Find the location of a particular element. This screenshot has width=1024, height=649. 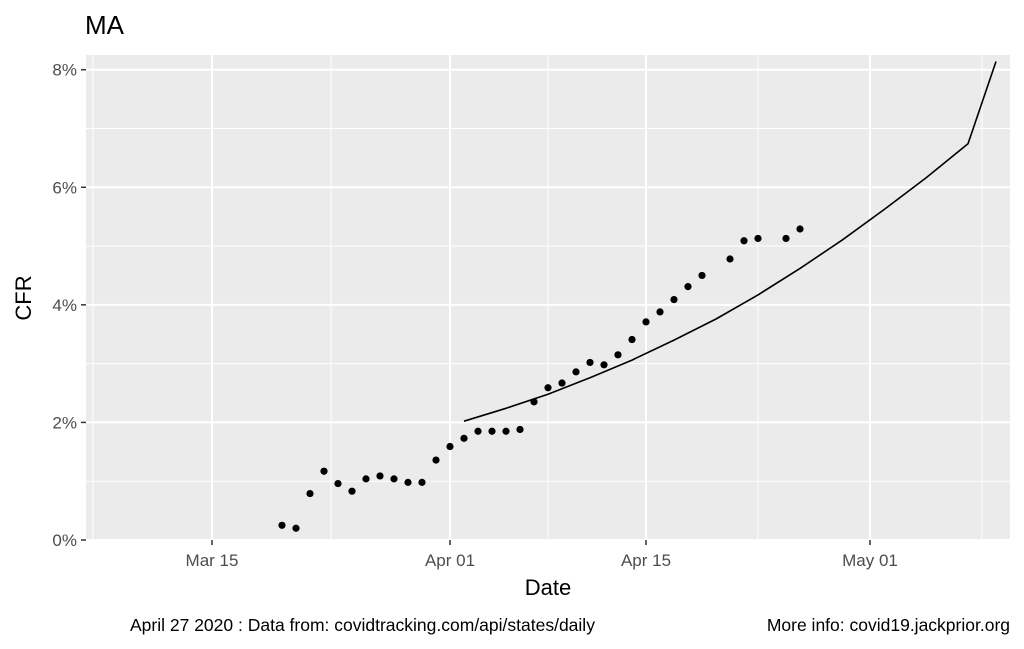

x-axis: Mar 15 Apr 01 Apr 15 May 01 is located at coordinates (542, 555).